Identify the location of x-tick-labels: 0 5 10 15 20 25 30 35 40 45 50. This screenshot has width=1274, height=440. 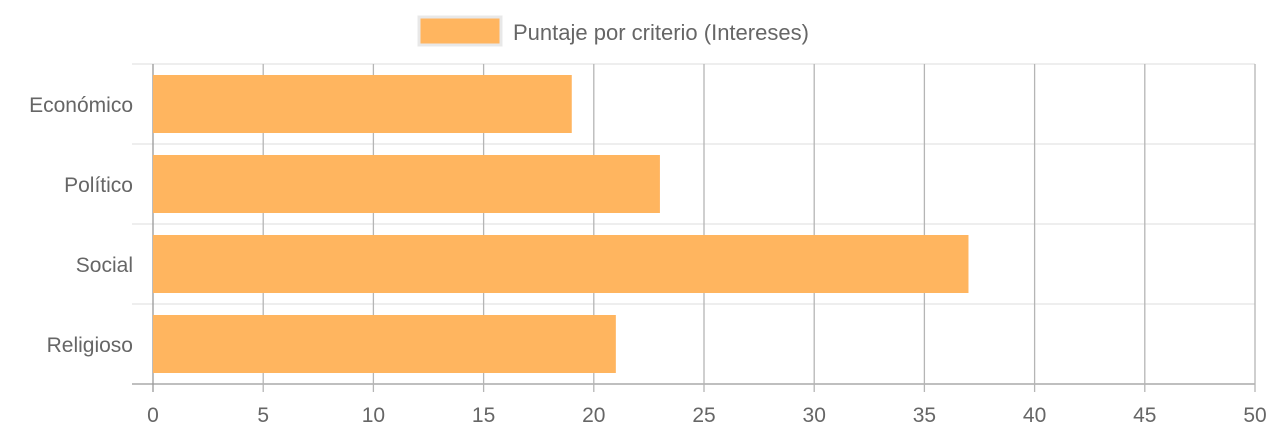
(707, 415).